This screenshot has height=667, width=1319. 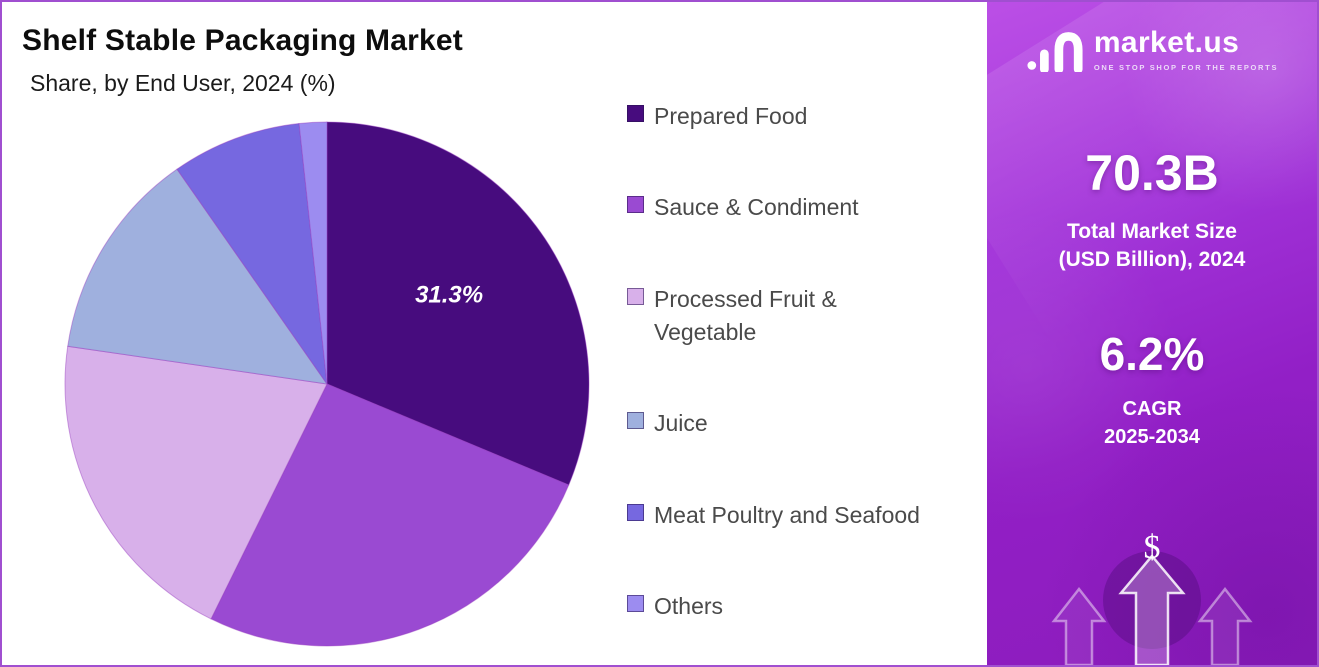 I want to click on legend-item-prepared-food: Prepared Food, so click(x=802, y=116).